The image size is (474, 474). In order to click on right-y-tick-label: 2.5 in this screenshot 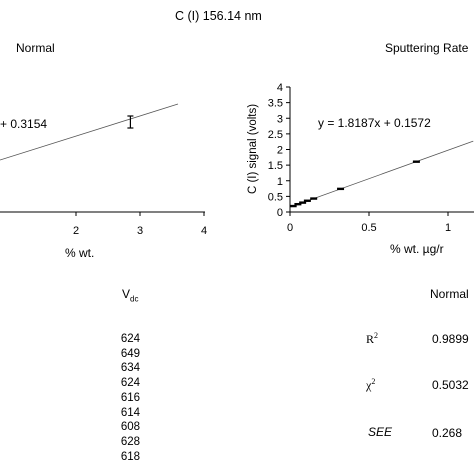, I will do `click(275, 135)`.